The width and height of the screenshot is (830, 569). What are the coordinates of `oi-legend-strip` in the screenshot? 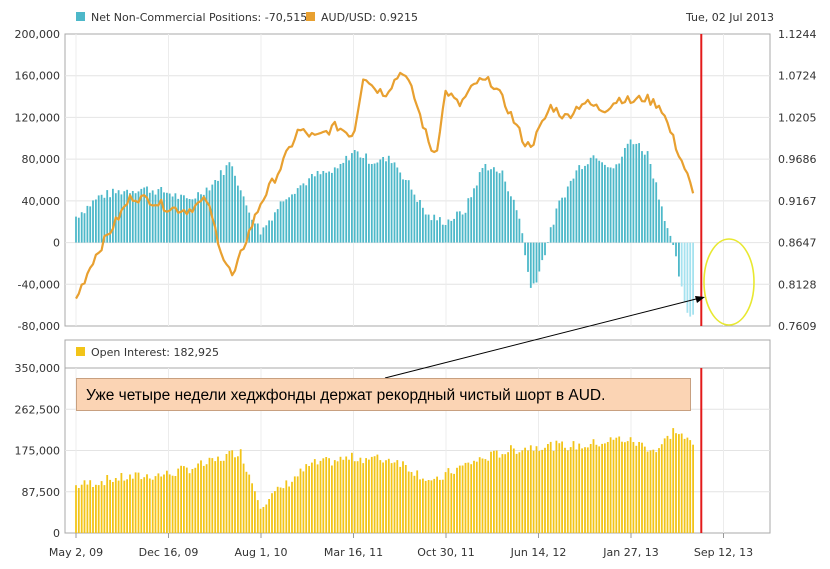 It's located at (417, 354).